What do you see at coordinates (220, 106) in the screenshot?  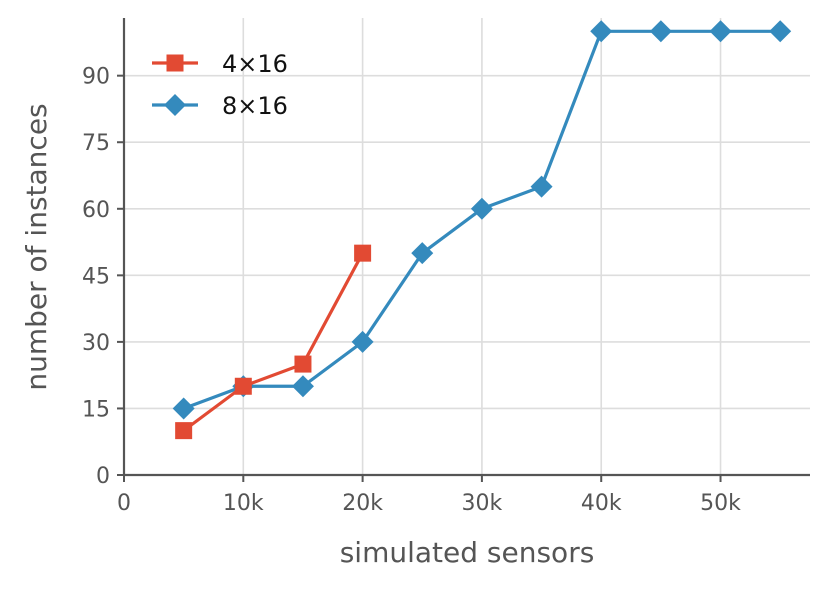 I see `legend-entry: 8×16` at bounding box center [220, 106].